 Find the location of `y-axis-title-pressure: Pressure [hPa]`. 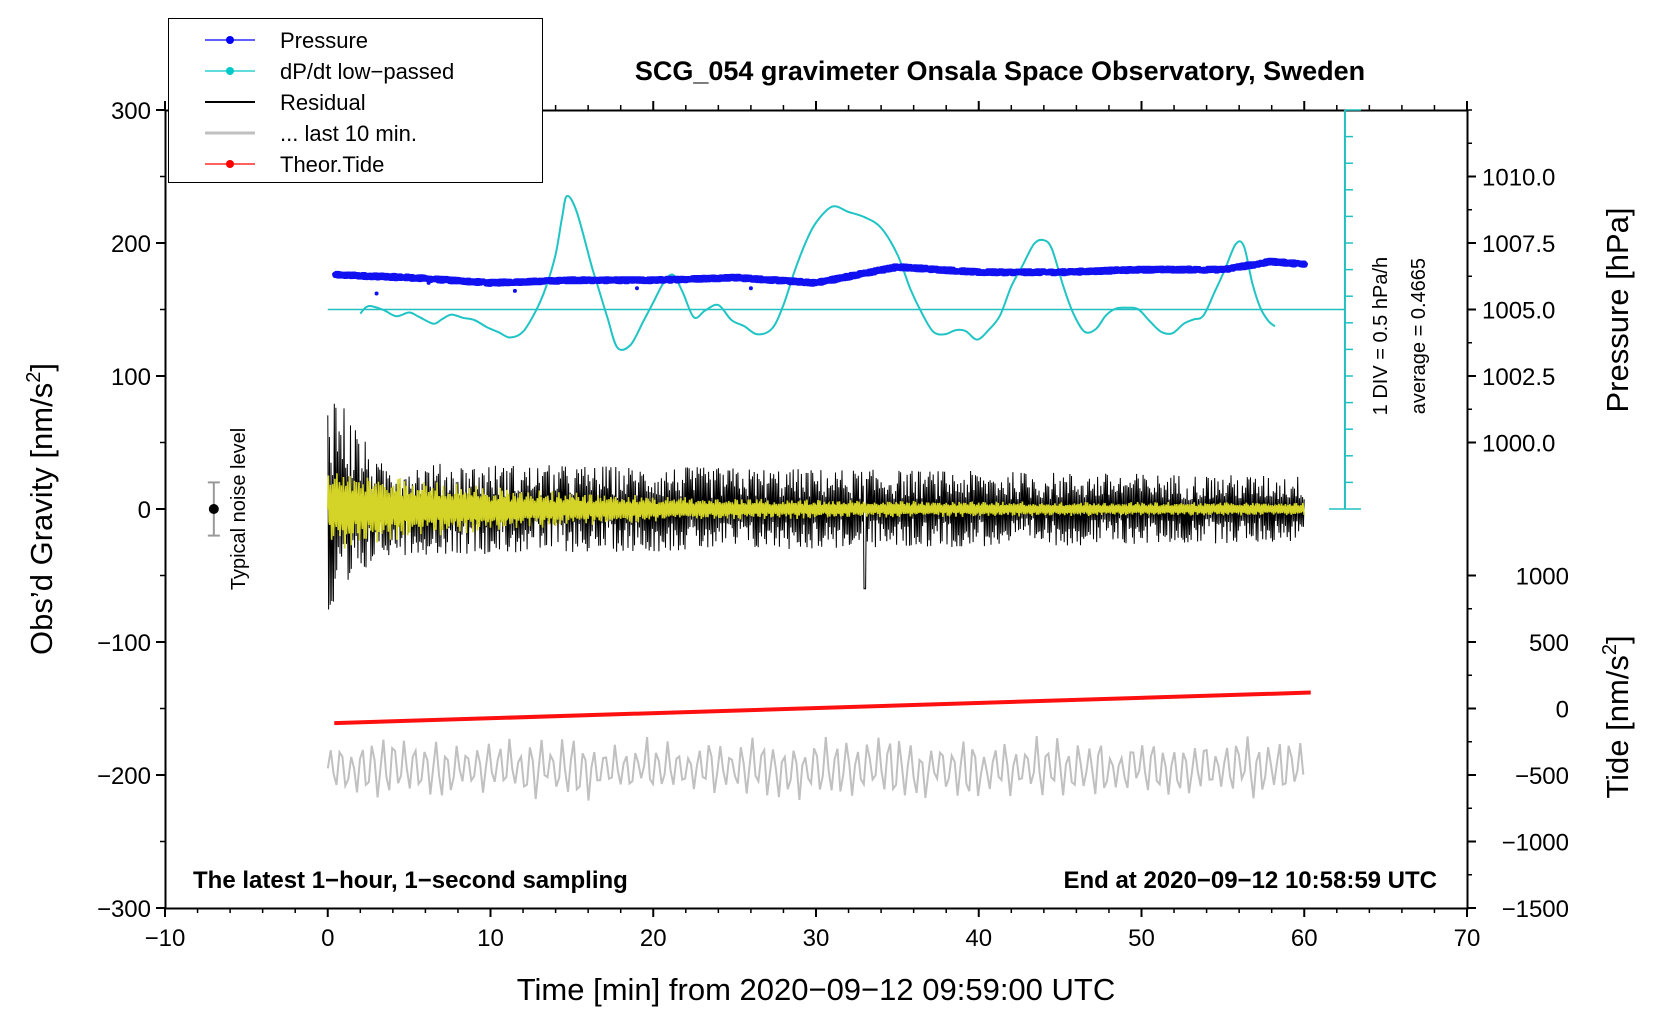

y-axis-title-pressure: Pressure [hPa] is located at coordinates (1617, 309).